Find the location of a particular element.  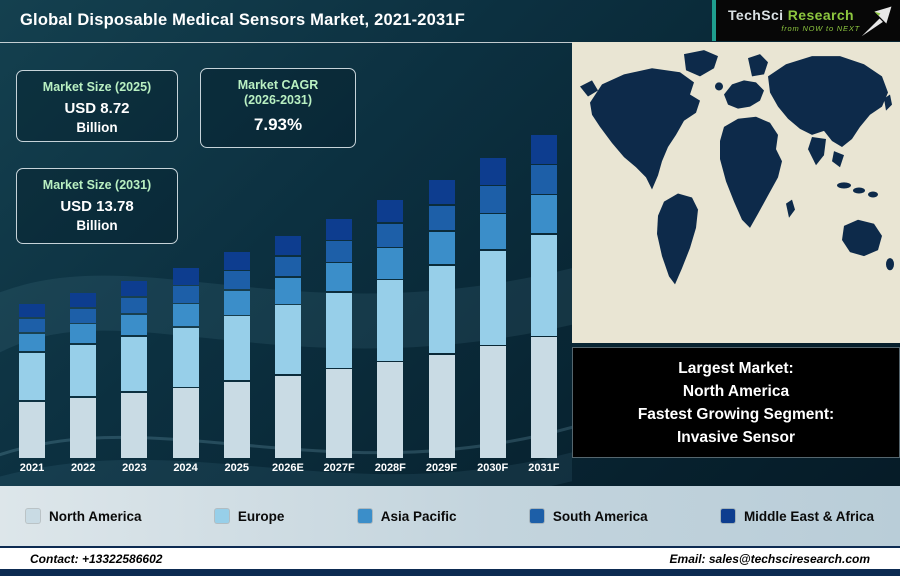

x-axis-label-2031F: 2031F is located at coordinates (544, 468).